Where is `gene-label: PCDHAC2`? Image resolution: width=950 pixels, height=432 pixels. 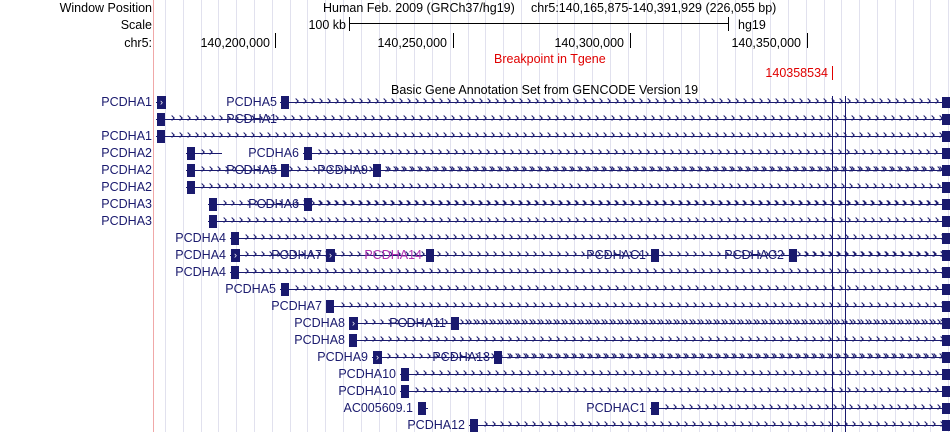 gene-label: PCDHAC2 is located at coordinates (754, 255).